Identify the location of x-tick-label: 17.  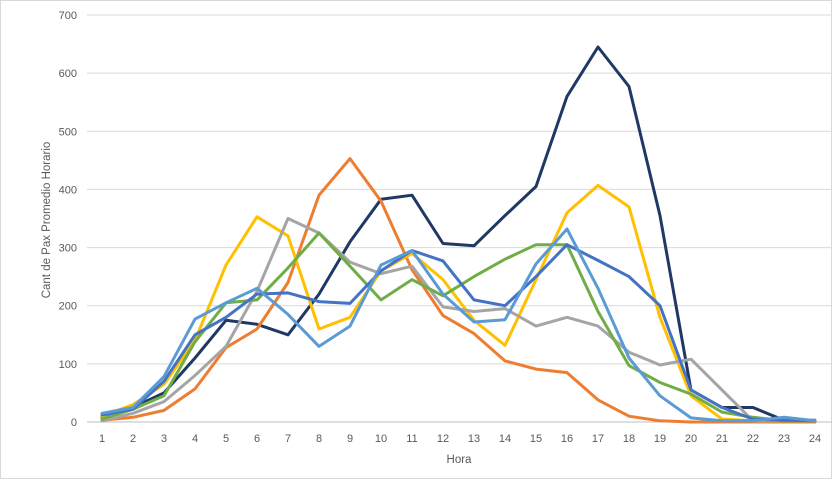
(598, 439).